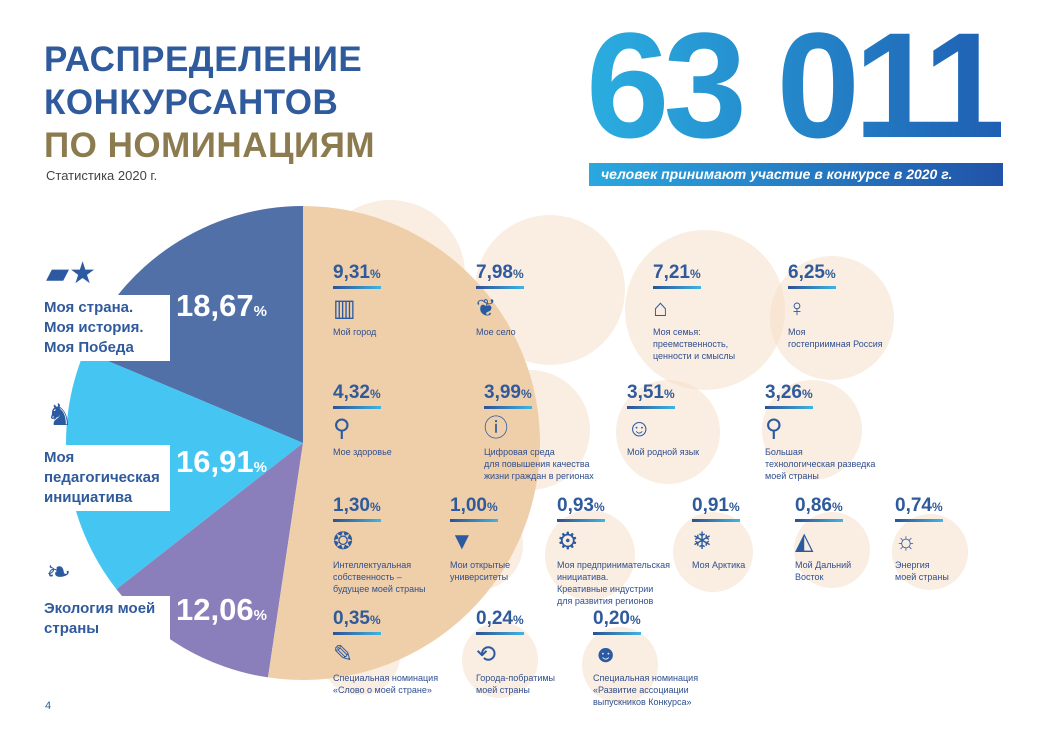 The width and height of the screenshot is (1045, 739). What do you see at coordinates (344, 308) in the screenshot?
I see `city-icon: ▥` at bounding box center [344, 308].